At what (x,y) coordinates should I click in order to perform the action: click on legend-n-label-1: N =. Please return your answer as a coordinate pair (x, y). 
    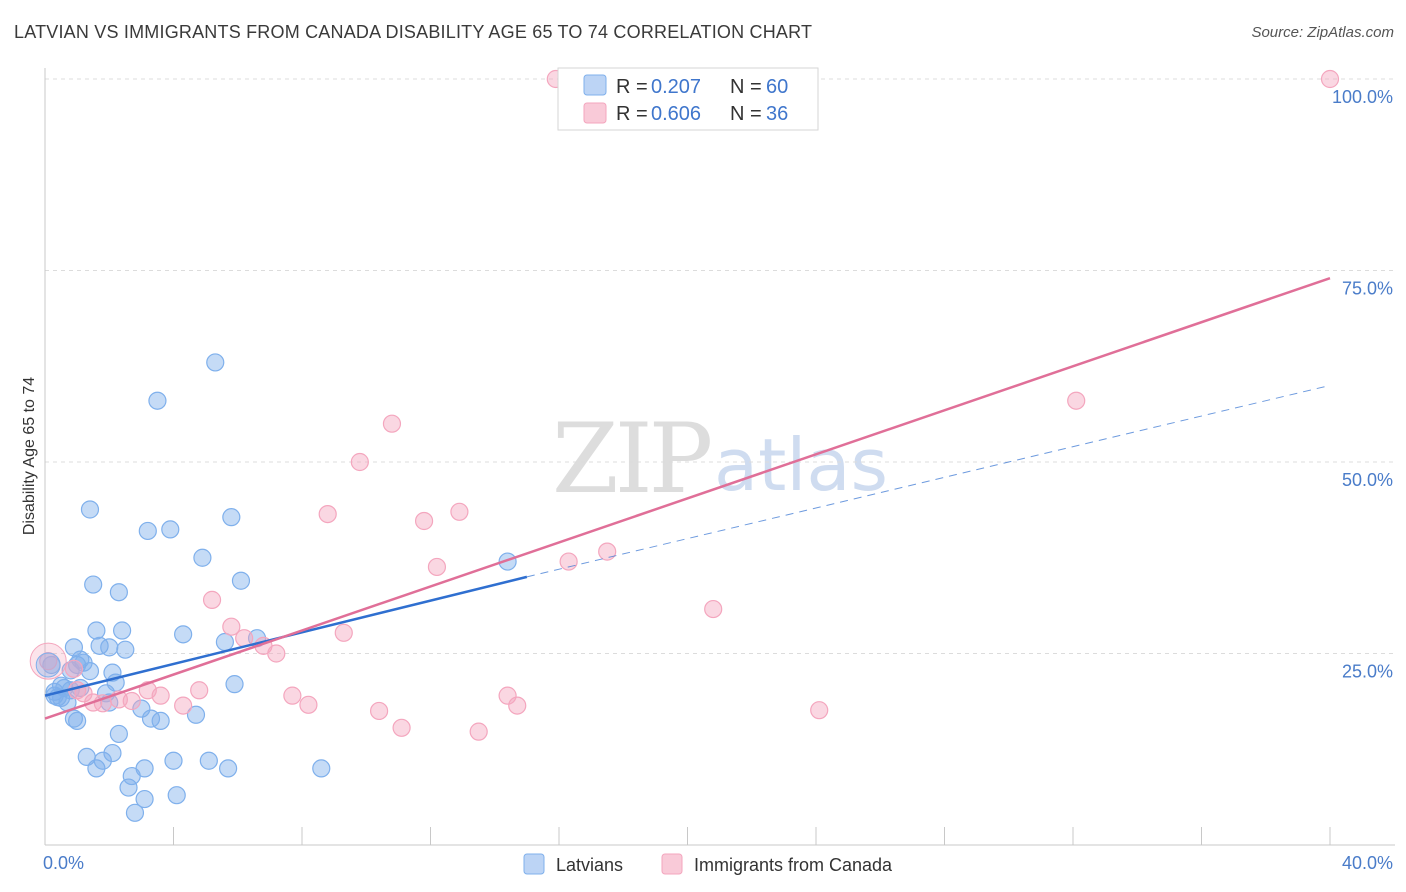
    Looking at the image, I should click on (746, 87).